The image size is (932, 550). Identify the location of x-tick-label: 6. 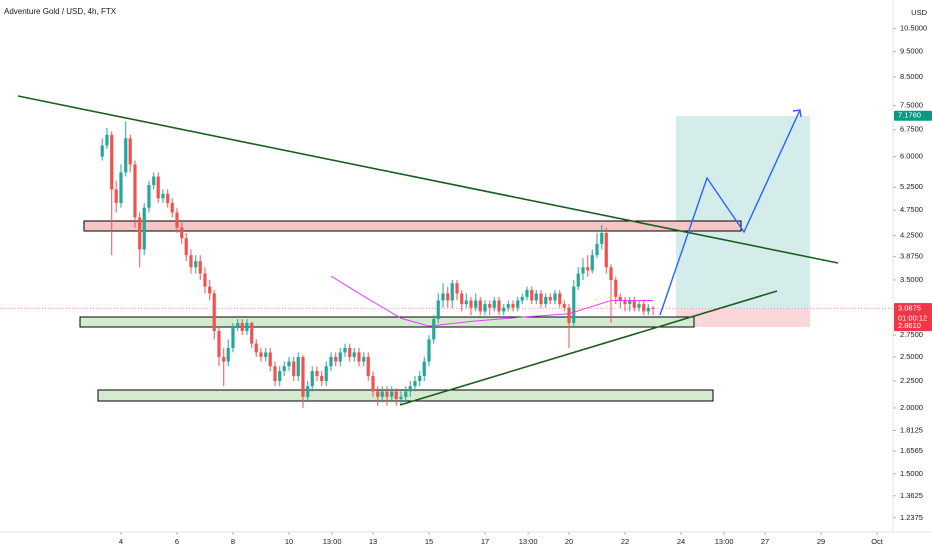
(177, 541).